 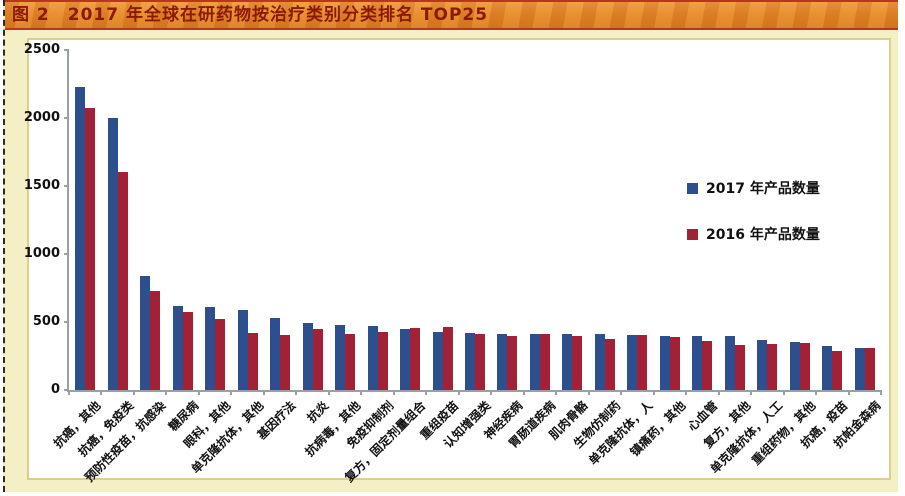 What do you see at coordinates (41, 253) in the screenshot?
I see `y-axis-tick-label: 1000` at bounding box center [41, 253].